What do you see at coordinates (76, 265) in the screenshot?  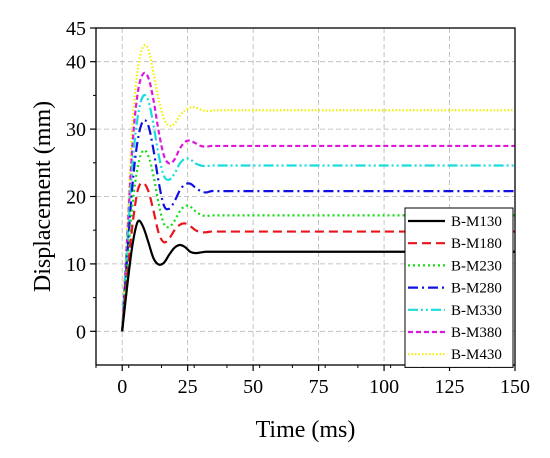 I see `y-tick-label: 10` at bounding box center [76, 265].